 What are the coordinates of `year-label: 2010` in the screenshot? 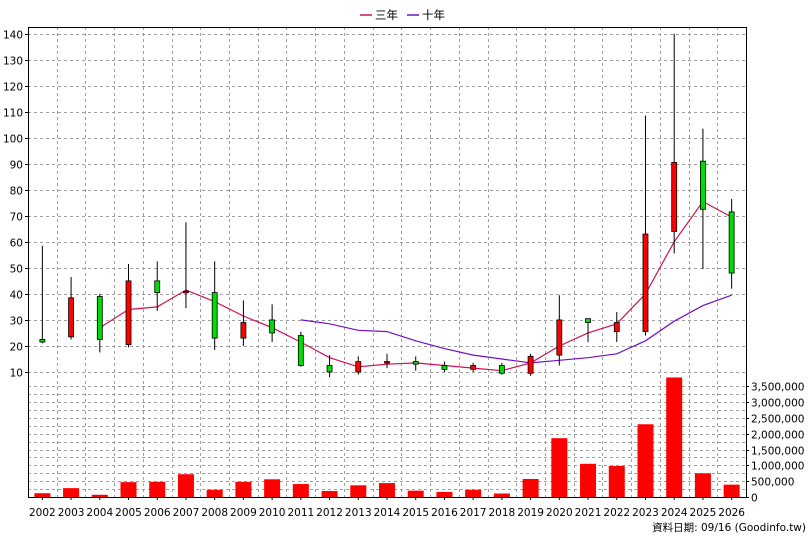 It's located at (272, 513).